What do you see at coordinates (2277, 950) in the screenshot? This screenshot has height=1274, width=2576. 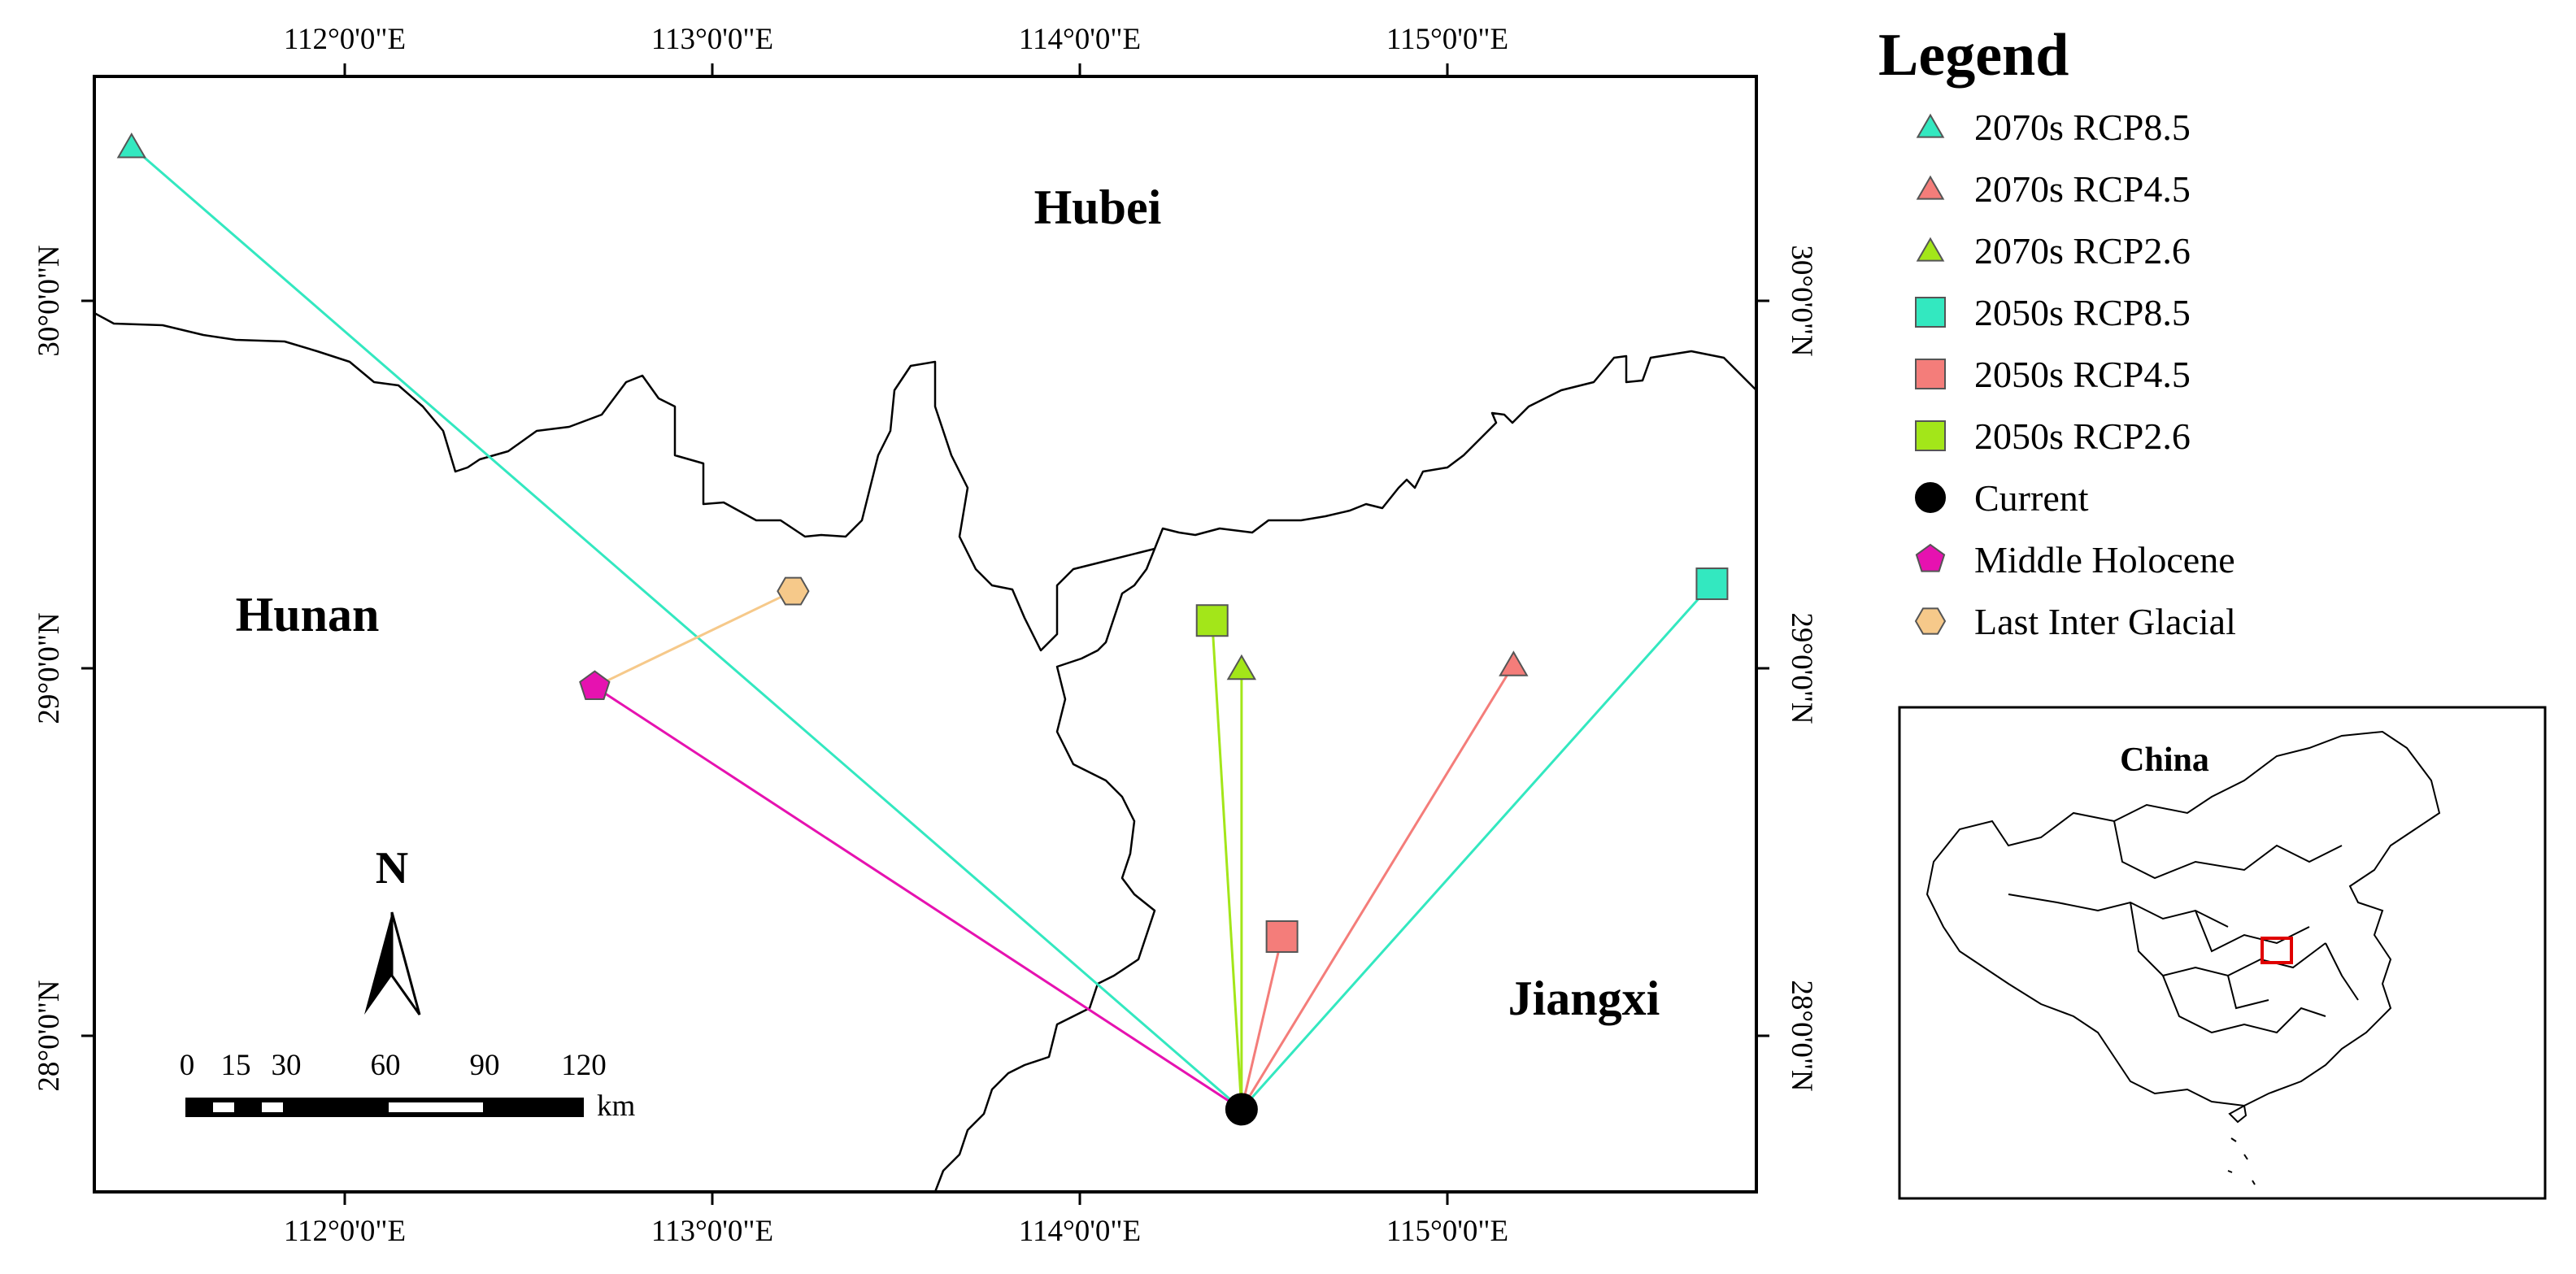 I see `study-area-highlight` at bounding box center [2277, 950].